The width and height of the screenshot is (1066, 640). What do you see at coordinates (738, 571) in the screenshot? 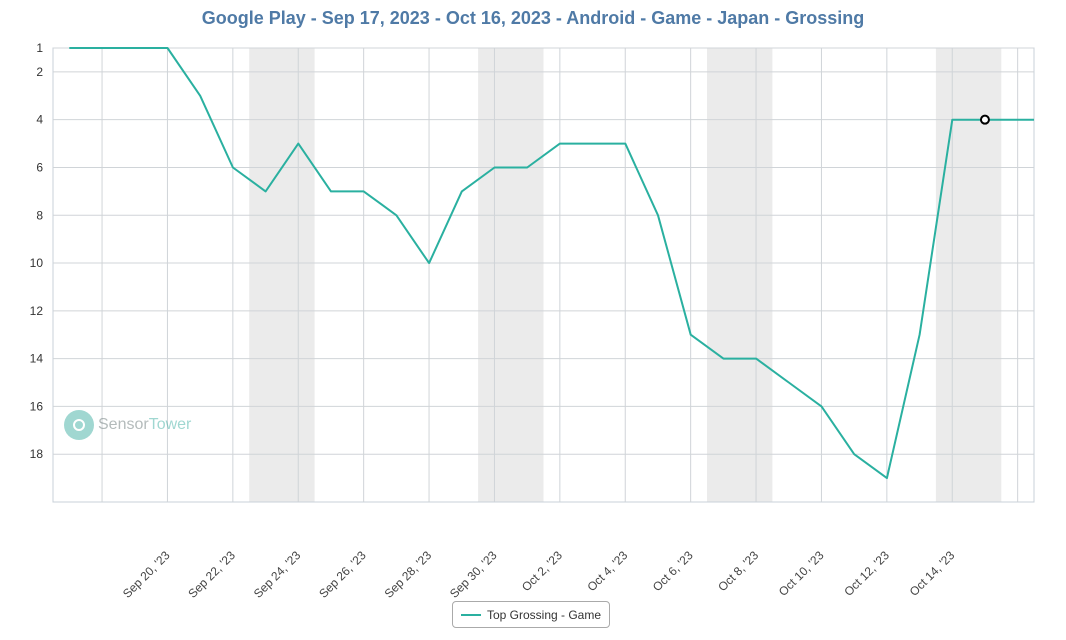
I see `x-tick-label: Oct 8, '23` at bounding box center [738, 571].